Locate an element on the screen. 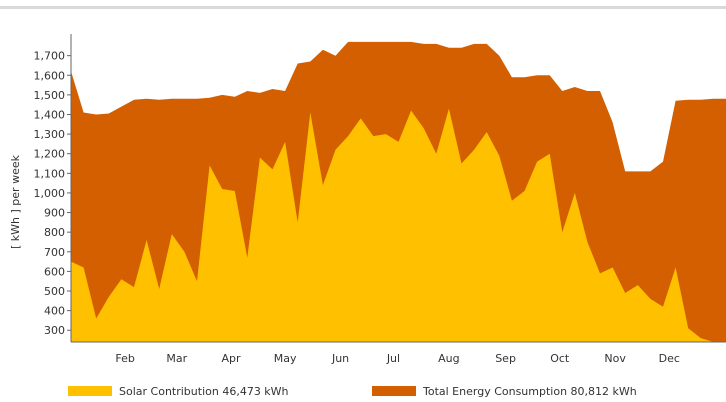 This screenshot has height=402, width=726. y-tick-label: 1,400 is located at coordinates (50, 114).